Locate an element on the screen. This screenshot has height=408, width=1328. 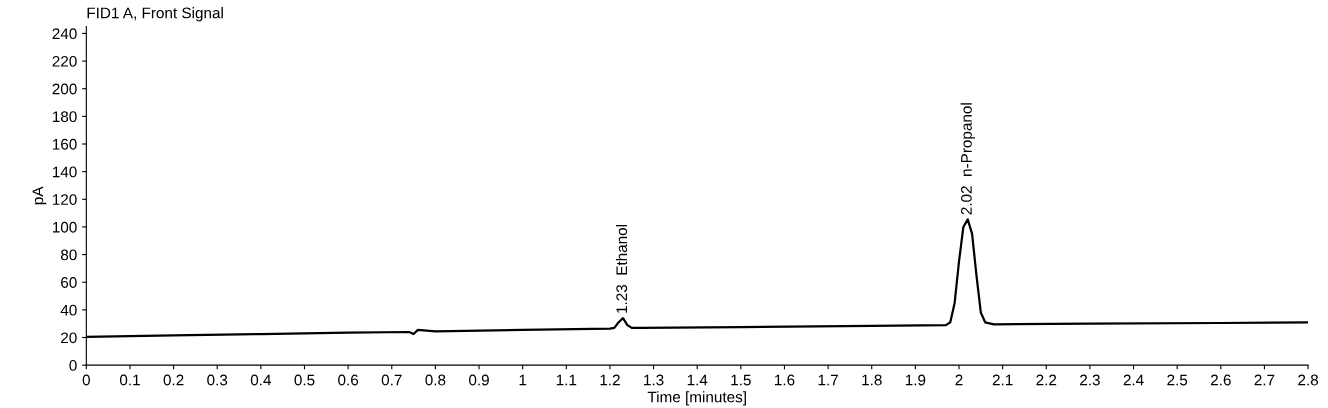
y-tick-label: 120 is located at coordinates (64, 199).